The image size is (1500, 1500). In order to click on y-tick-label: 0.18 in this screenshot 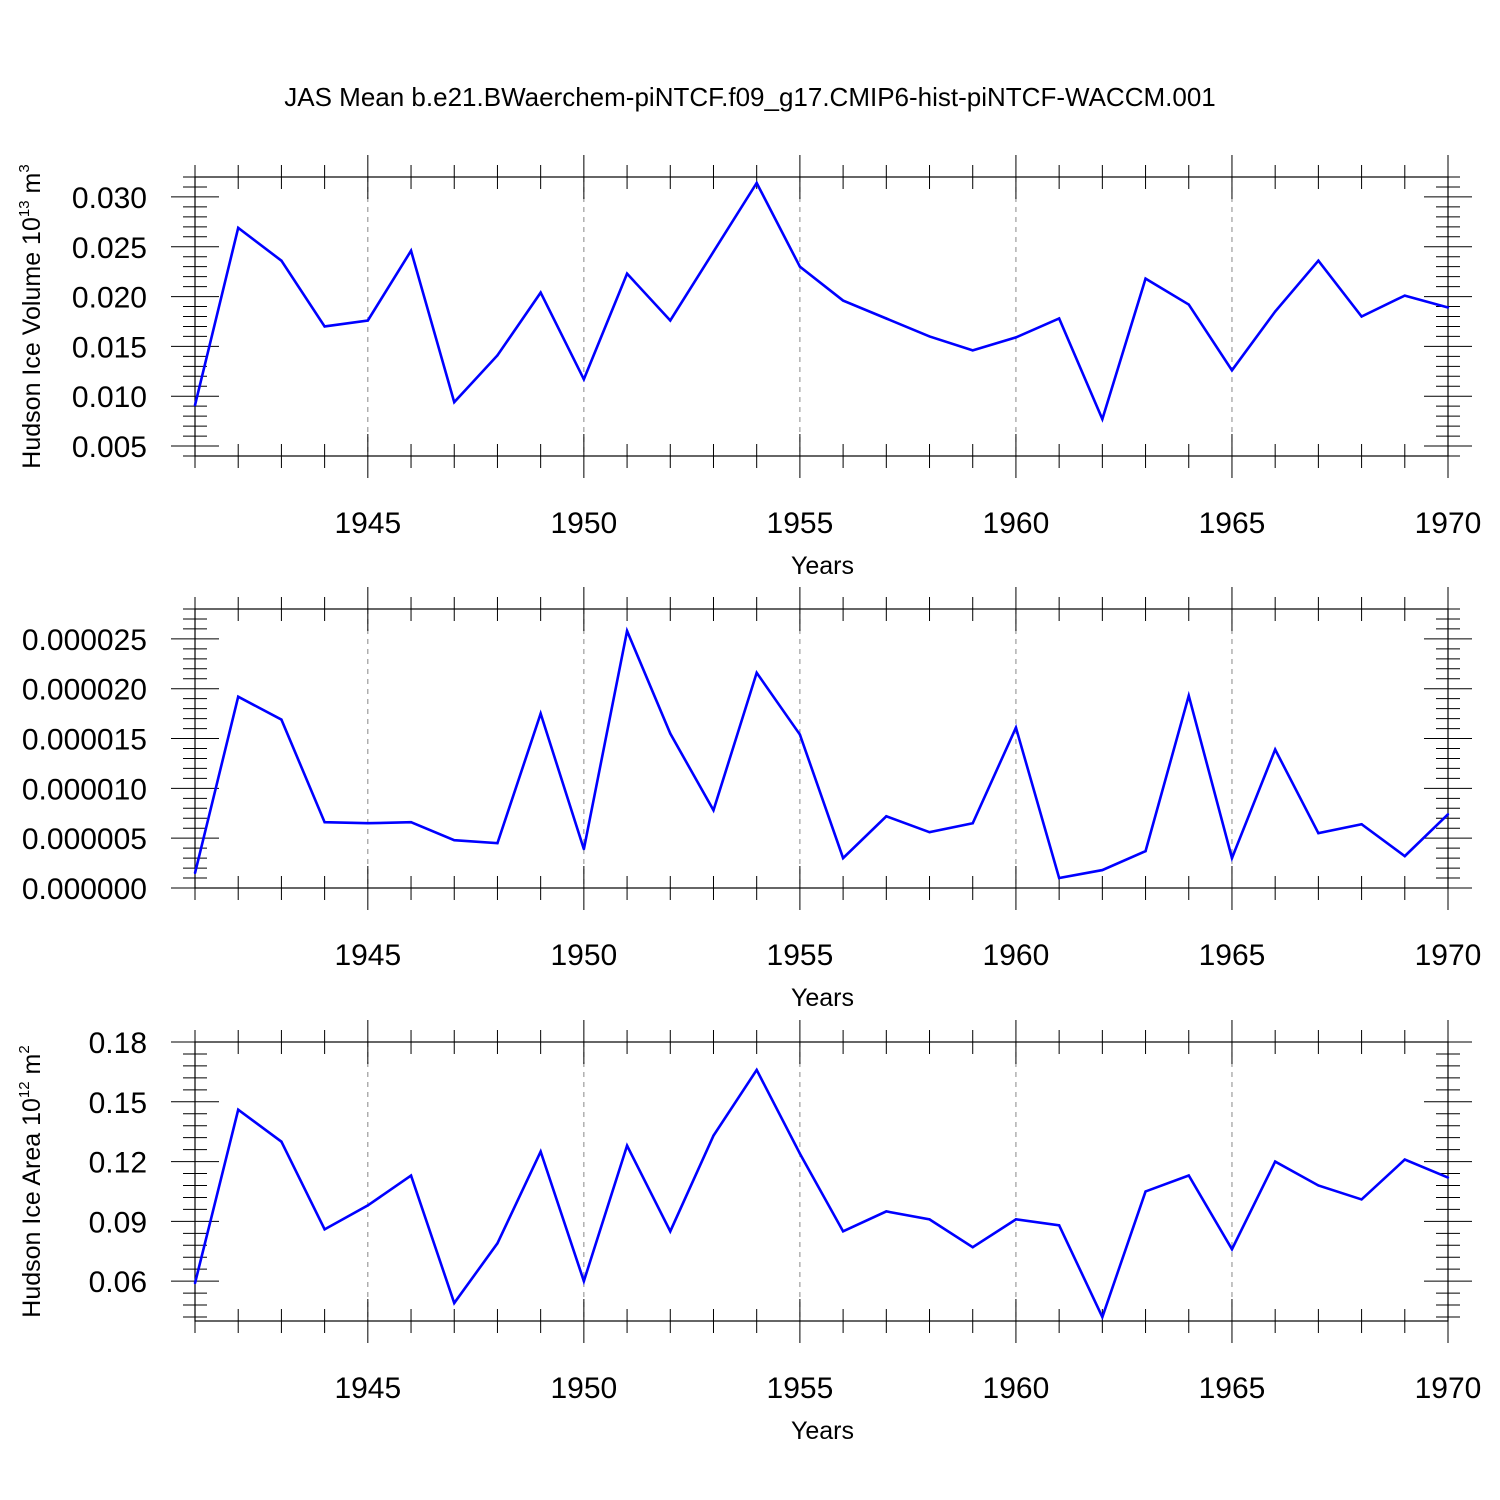, I will do `click(118, 1043)`.